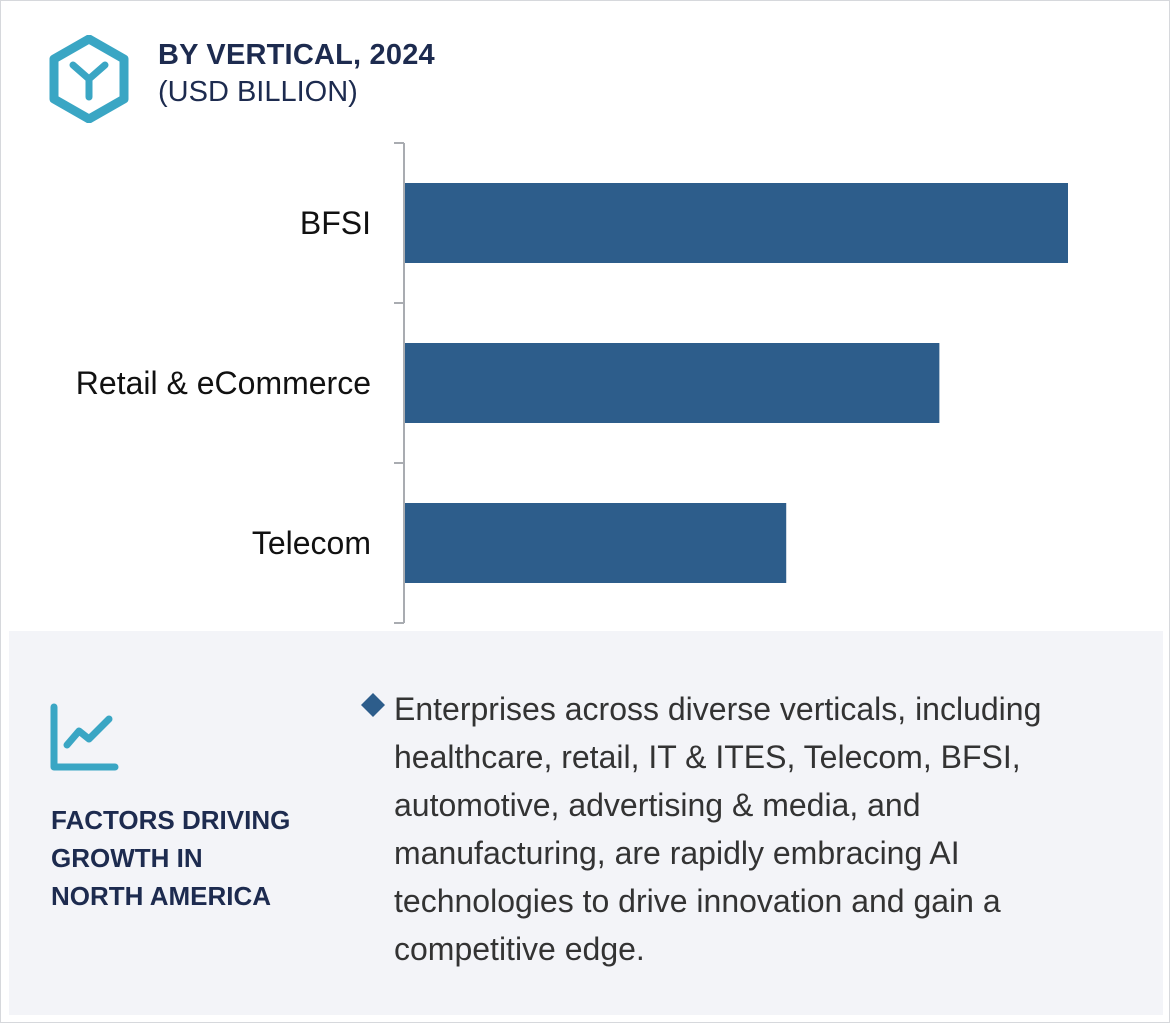 Image resolution: width=1170 pixels, height=1023 pixels. What do you see at coordinates (672, 383) in the screenshot?
I see `bar-retail-ecommerce` at bounding box center [672, 383].